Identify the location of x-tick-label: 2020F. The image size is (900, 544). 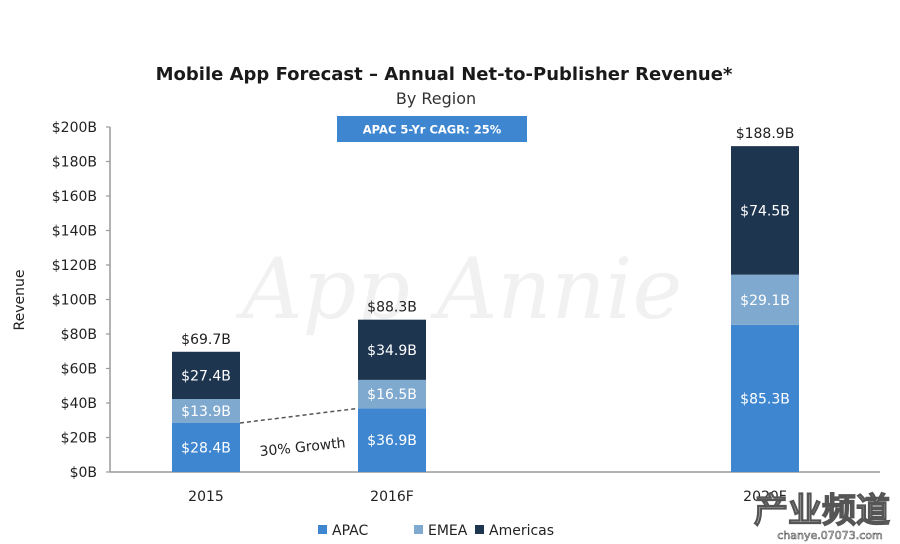
(765, 497).